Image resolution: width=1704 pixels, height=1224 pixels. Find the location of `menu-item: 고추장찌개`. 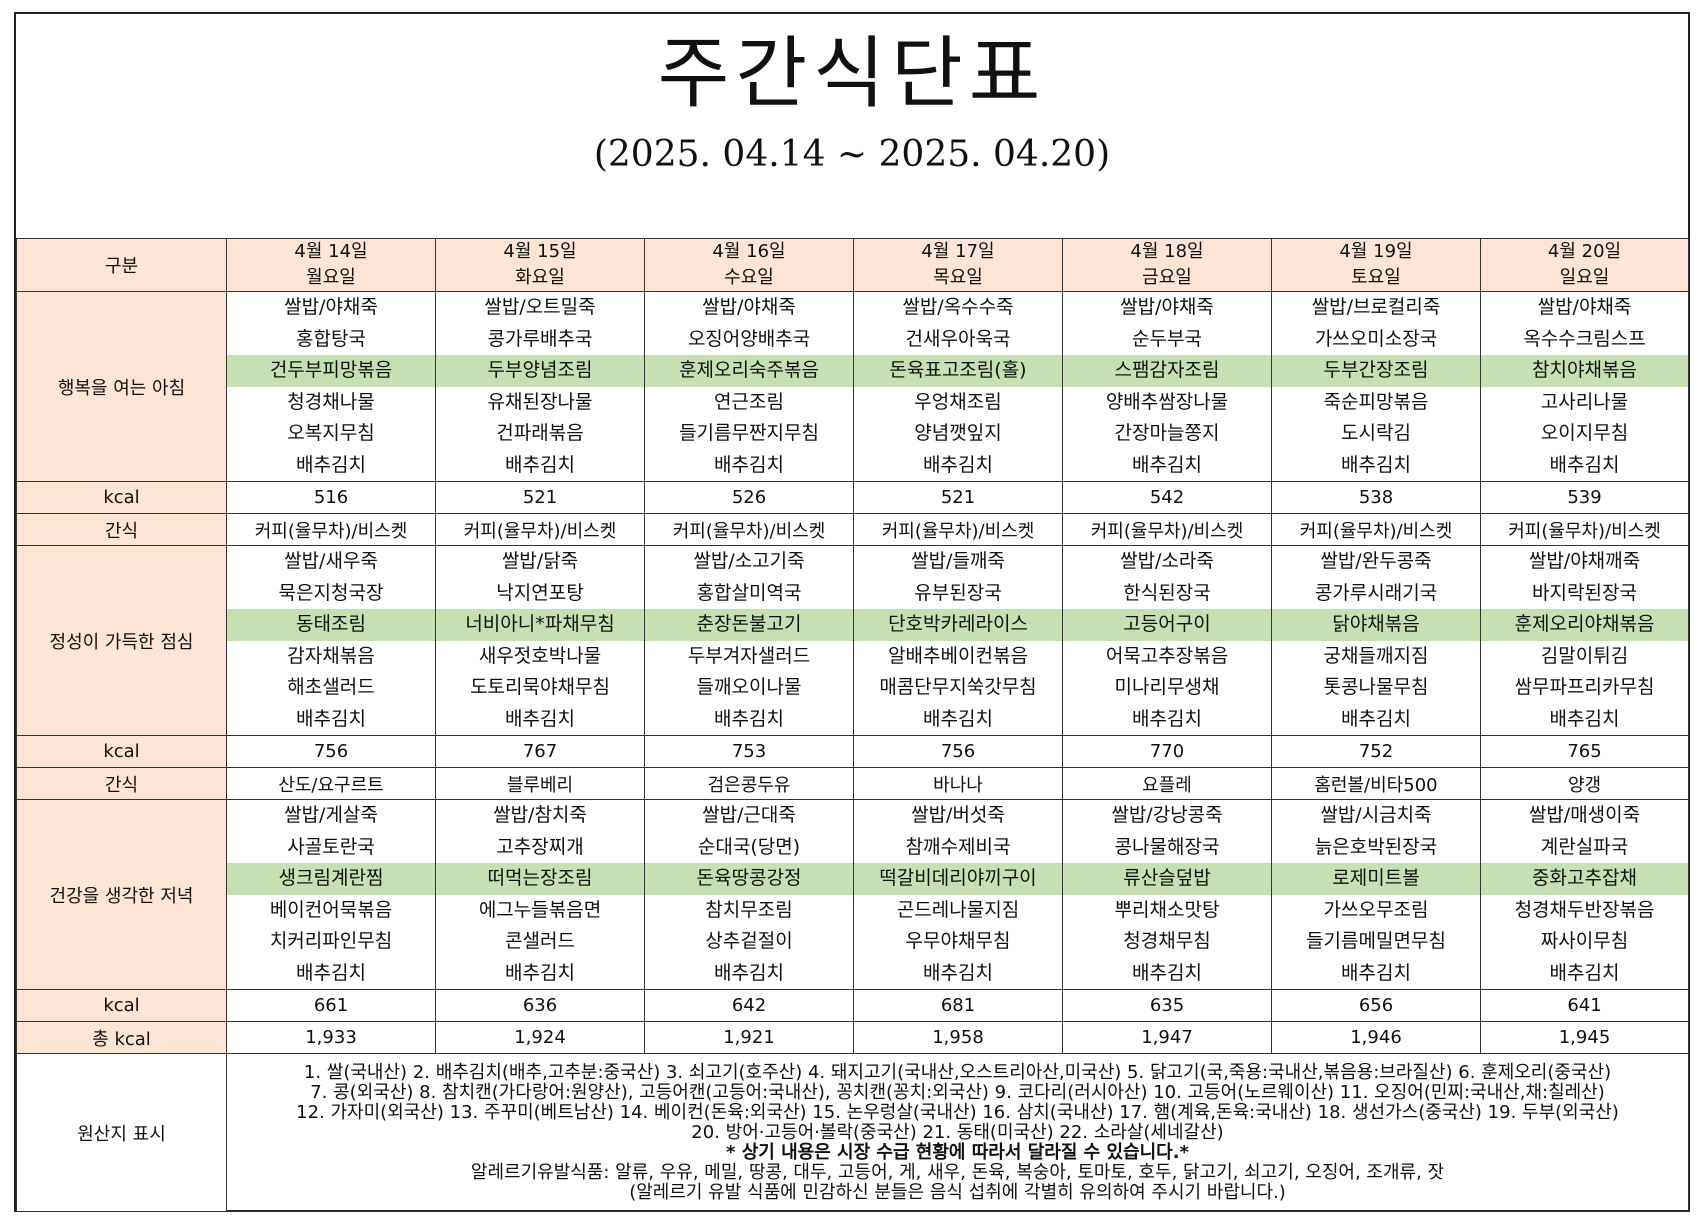

menu-item: 고추장찌개 is located at coordinates (540, 846).